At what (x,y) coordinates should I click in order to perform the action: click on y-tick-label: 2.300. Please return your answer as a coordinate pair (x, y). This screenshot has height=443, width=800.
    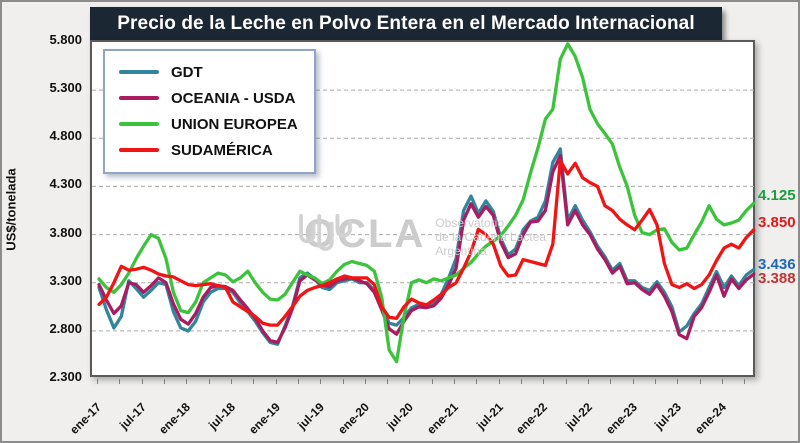
    Looking at the image, I should click on (65, 376).